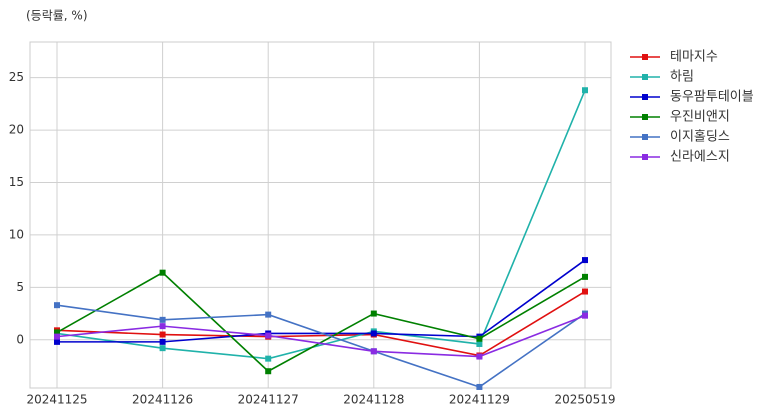  Describe the element at coordinates (162, 400) in the screenshot. I see `x-tick-label: 20241126` at that location.